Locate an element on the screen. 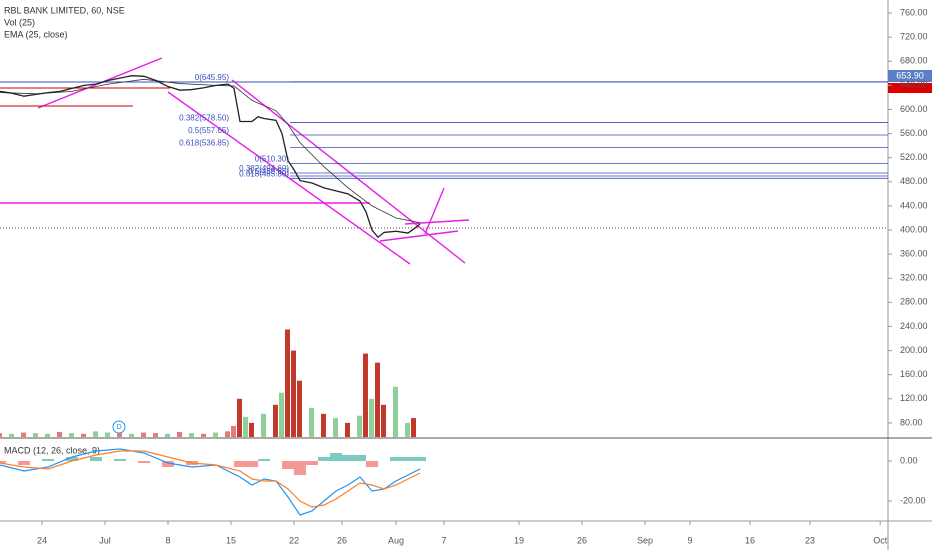  y-tick-label: 440.00 is located at coordinates (914, 205).